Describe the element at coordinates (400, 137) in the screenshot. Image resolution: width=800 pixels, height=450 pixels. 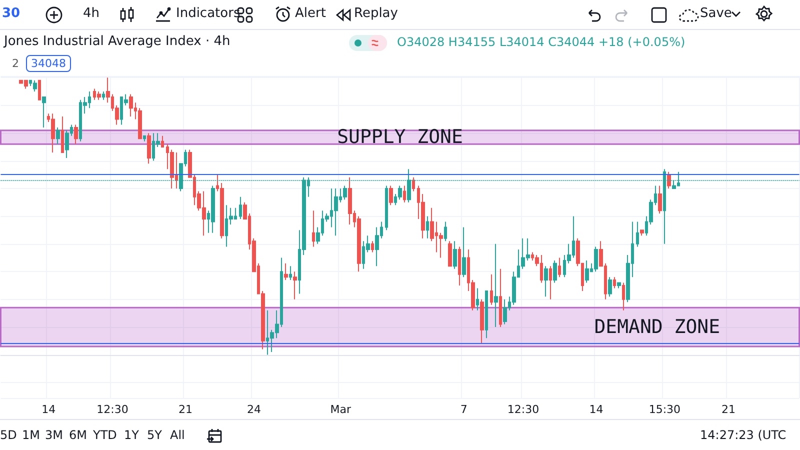
I see `band-label: SUPPLY ZONE` at that location.